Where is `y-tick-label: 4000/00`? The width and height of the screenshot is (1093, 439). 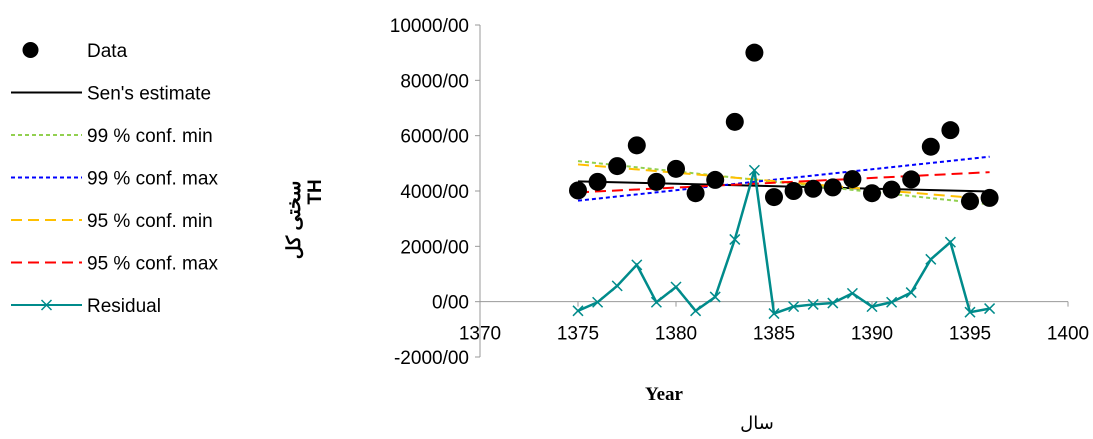 y-tick-label: 4000/00 is located at coordinates (434, 192).